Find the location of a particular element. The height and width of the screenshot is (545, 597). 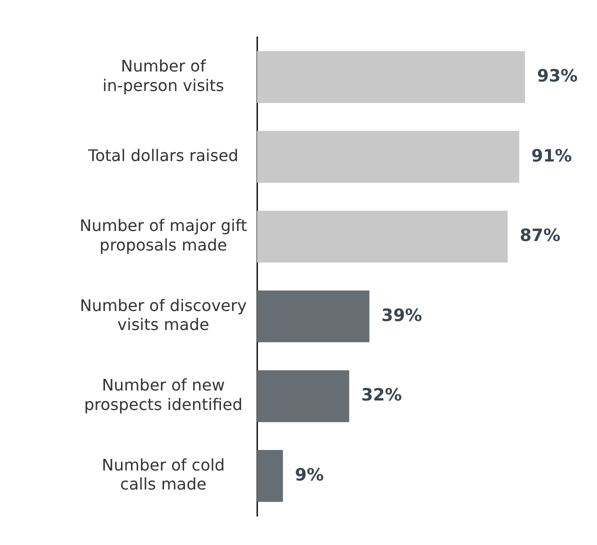

y-tick-label: Number of cold calls made is located at coordinates (163, 474).